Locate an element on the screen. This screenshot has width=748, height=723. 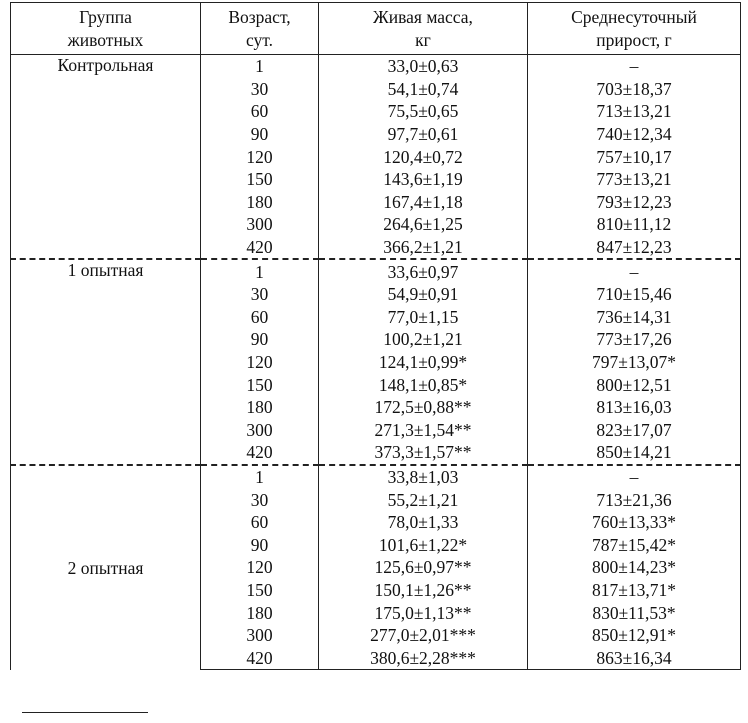
table-row: 300 271,3±1,54** 823±17,07 is located at coordinates (376, 430).